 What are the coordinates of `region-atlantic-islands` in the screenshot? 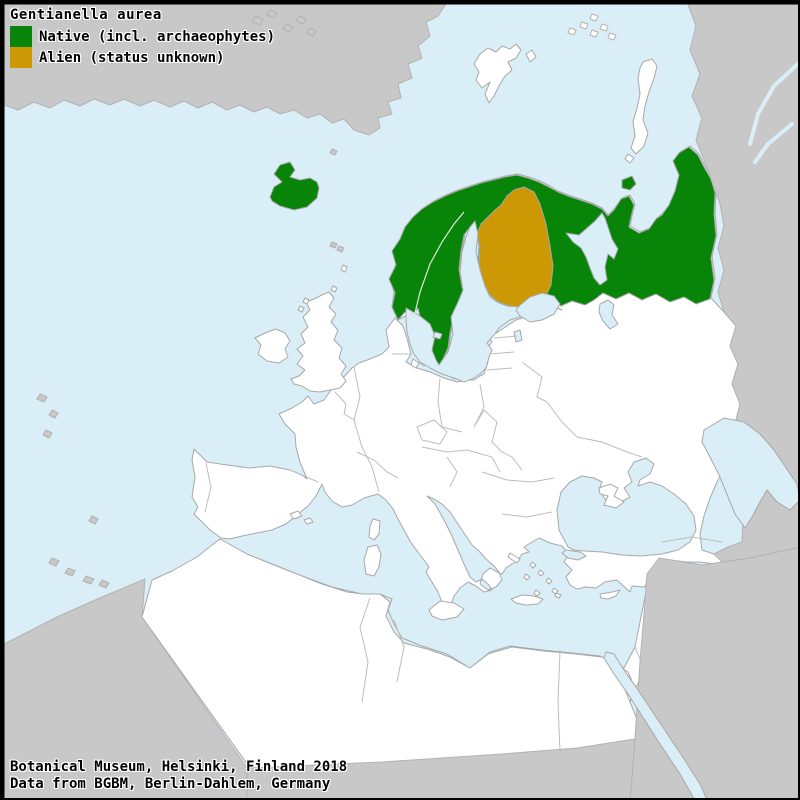 It's located at (73, 491).